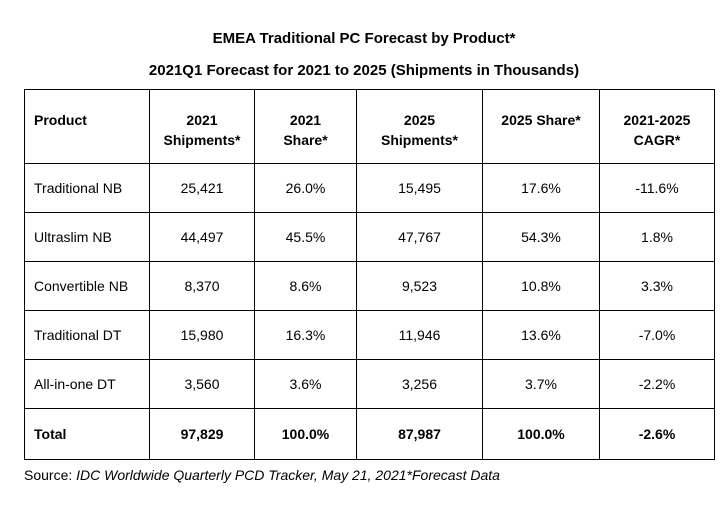 The width and height of the screenshot is (728, 511). Describe the element at coordinates (419, 434) in the screenshot. I see `cell-2025-shipments: 87,987` at that location.